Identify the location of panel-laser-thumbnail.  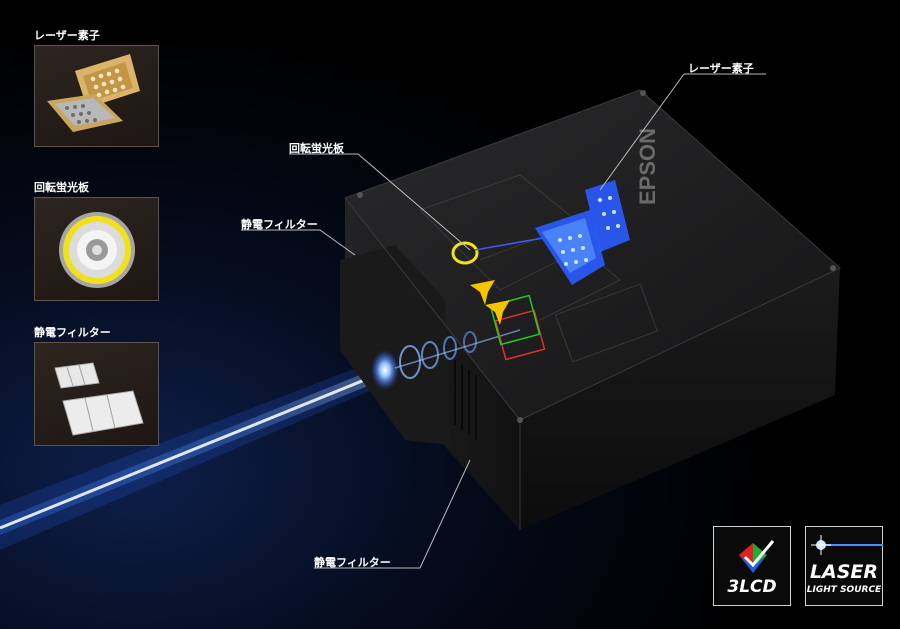
(96, 96).